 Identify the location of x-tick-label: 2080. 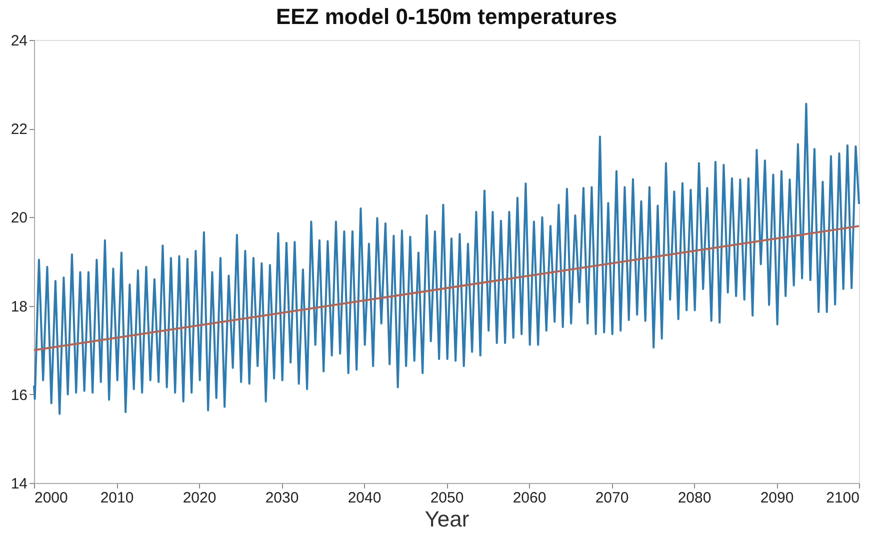
(695, 498).